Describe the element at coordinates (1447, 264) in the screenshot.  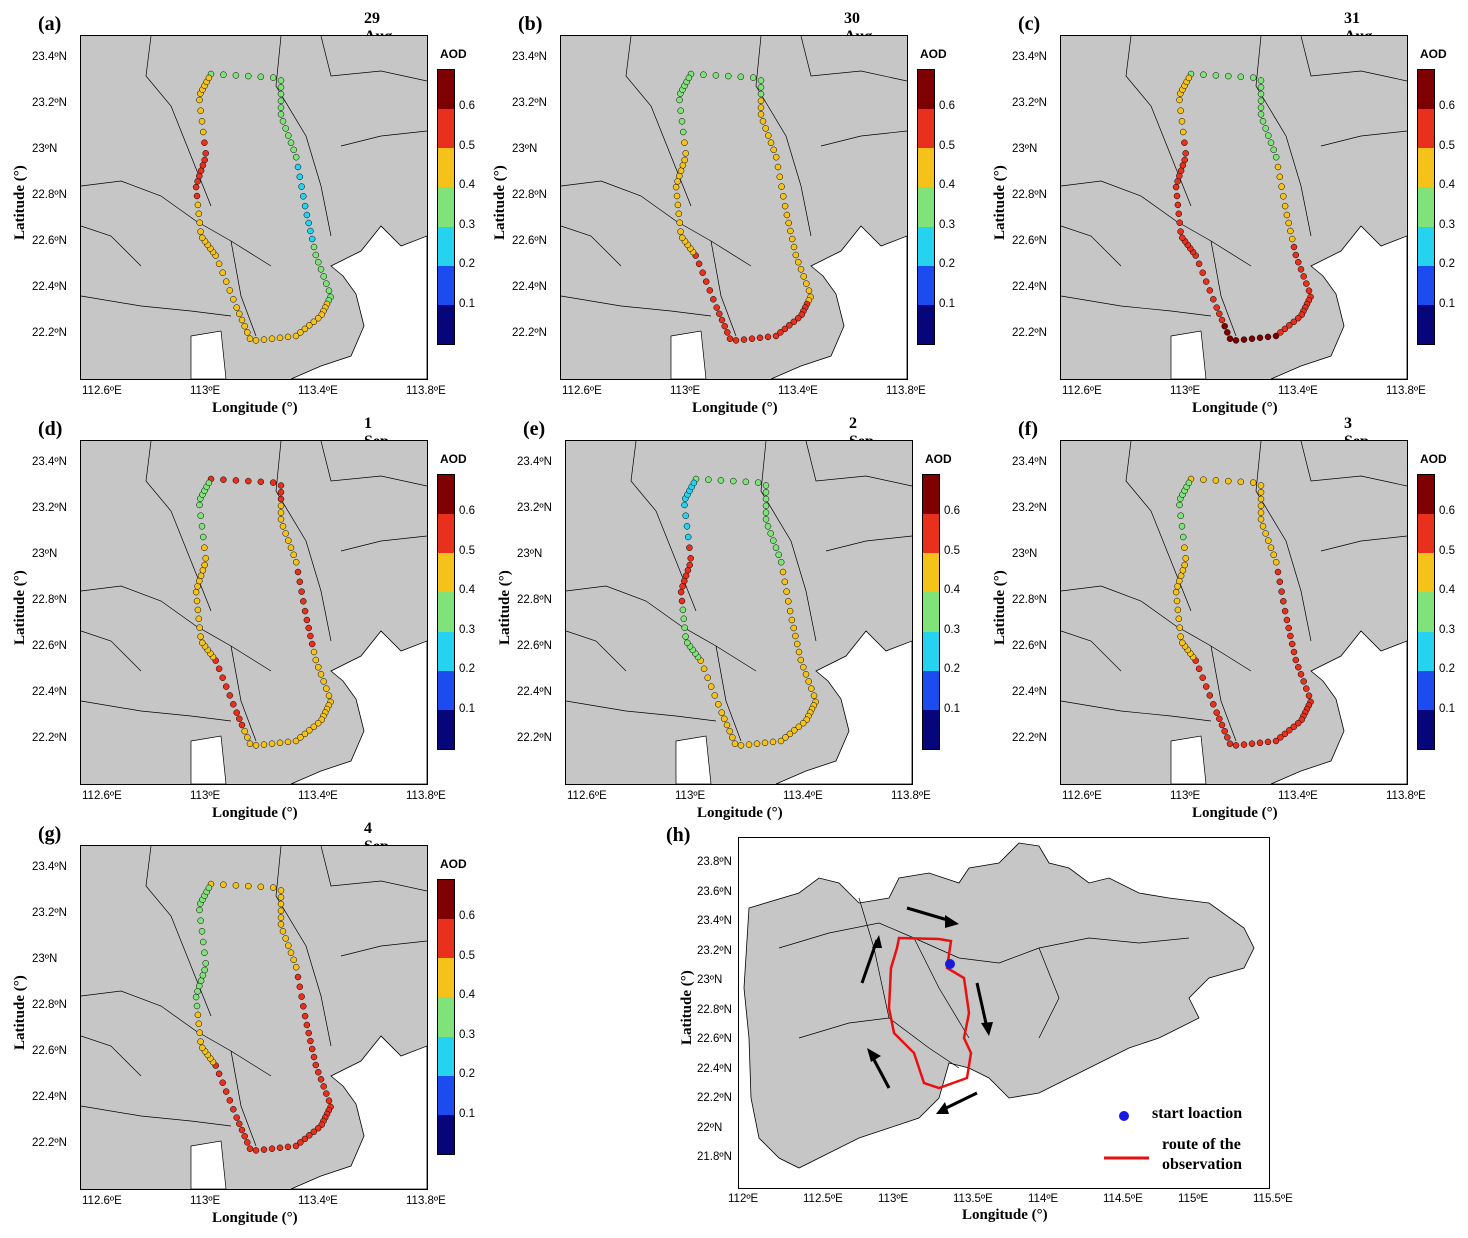
I see `colorbar-tick: 0.2` at that location.